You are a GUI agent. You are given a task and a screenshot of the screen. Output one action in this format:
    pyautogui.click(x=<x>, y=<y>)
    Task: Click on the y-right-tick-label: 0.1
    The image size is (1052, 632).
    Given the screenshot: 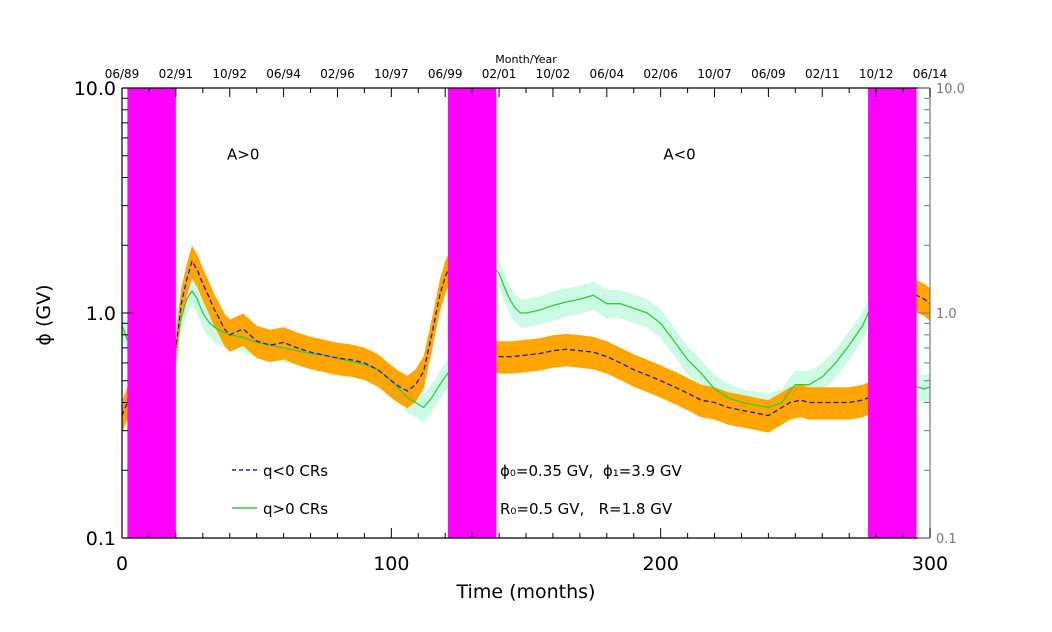 What is the action you would take?
    pyautogui.click(x=946, y=539)
    